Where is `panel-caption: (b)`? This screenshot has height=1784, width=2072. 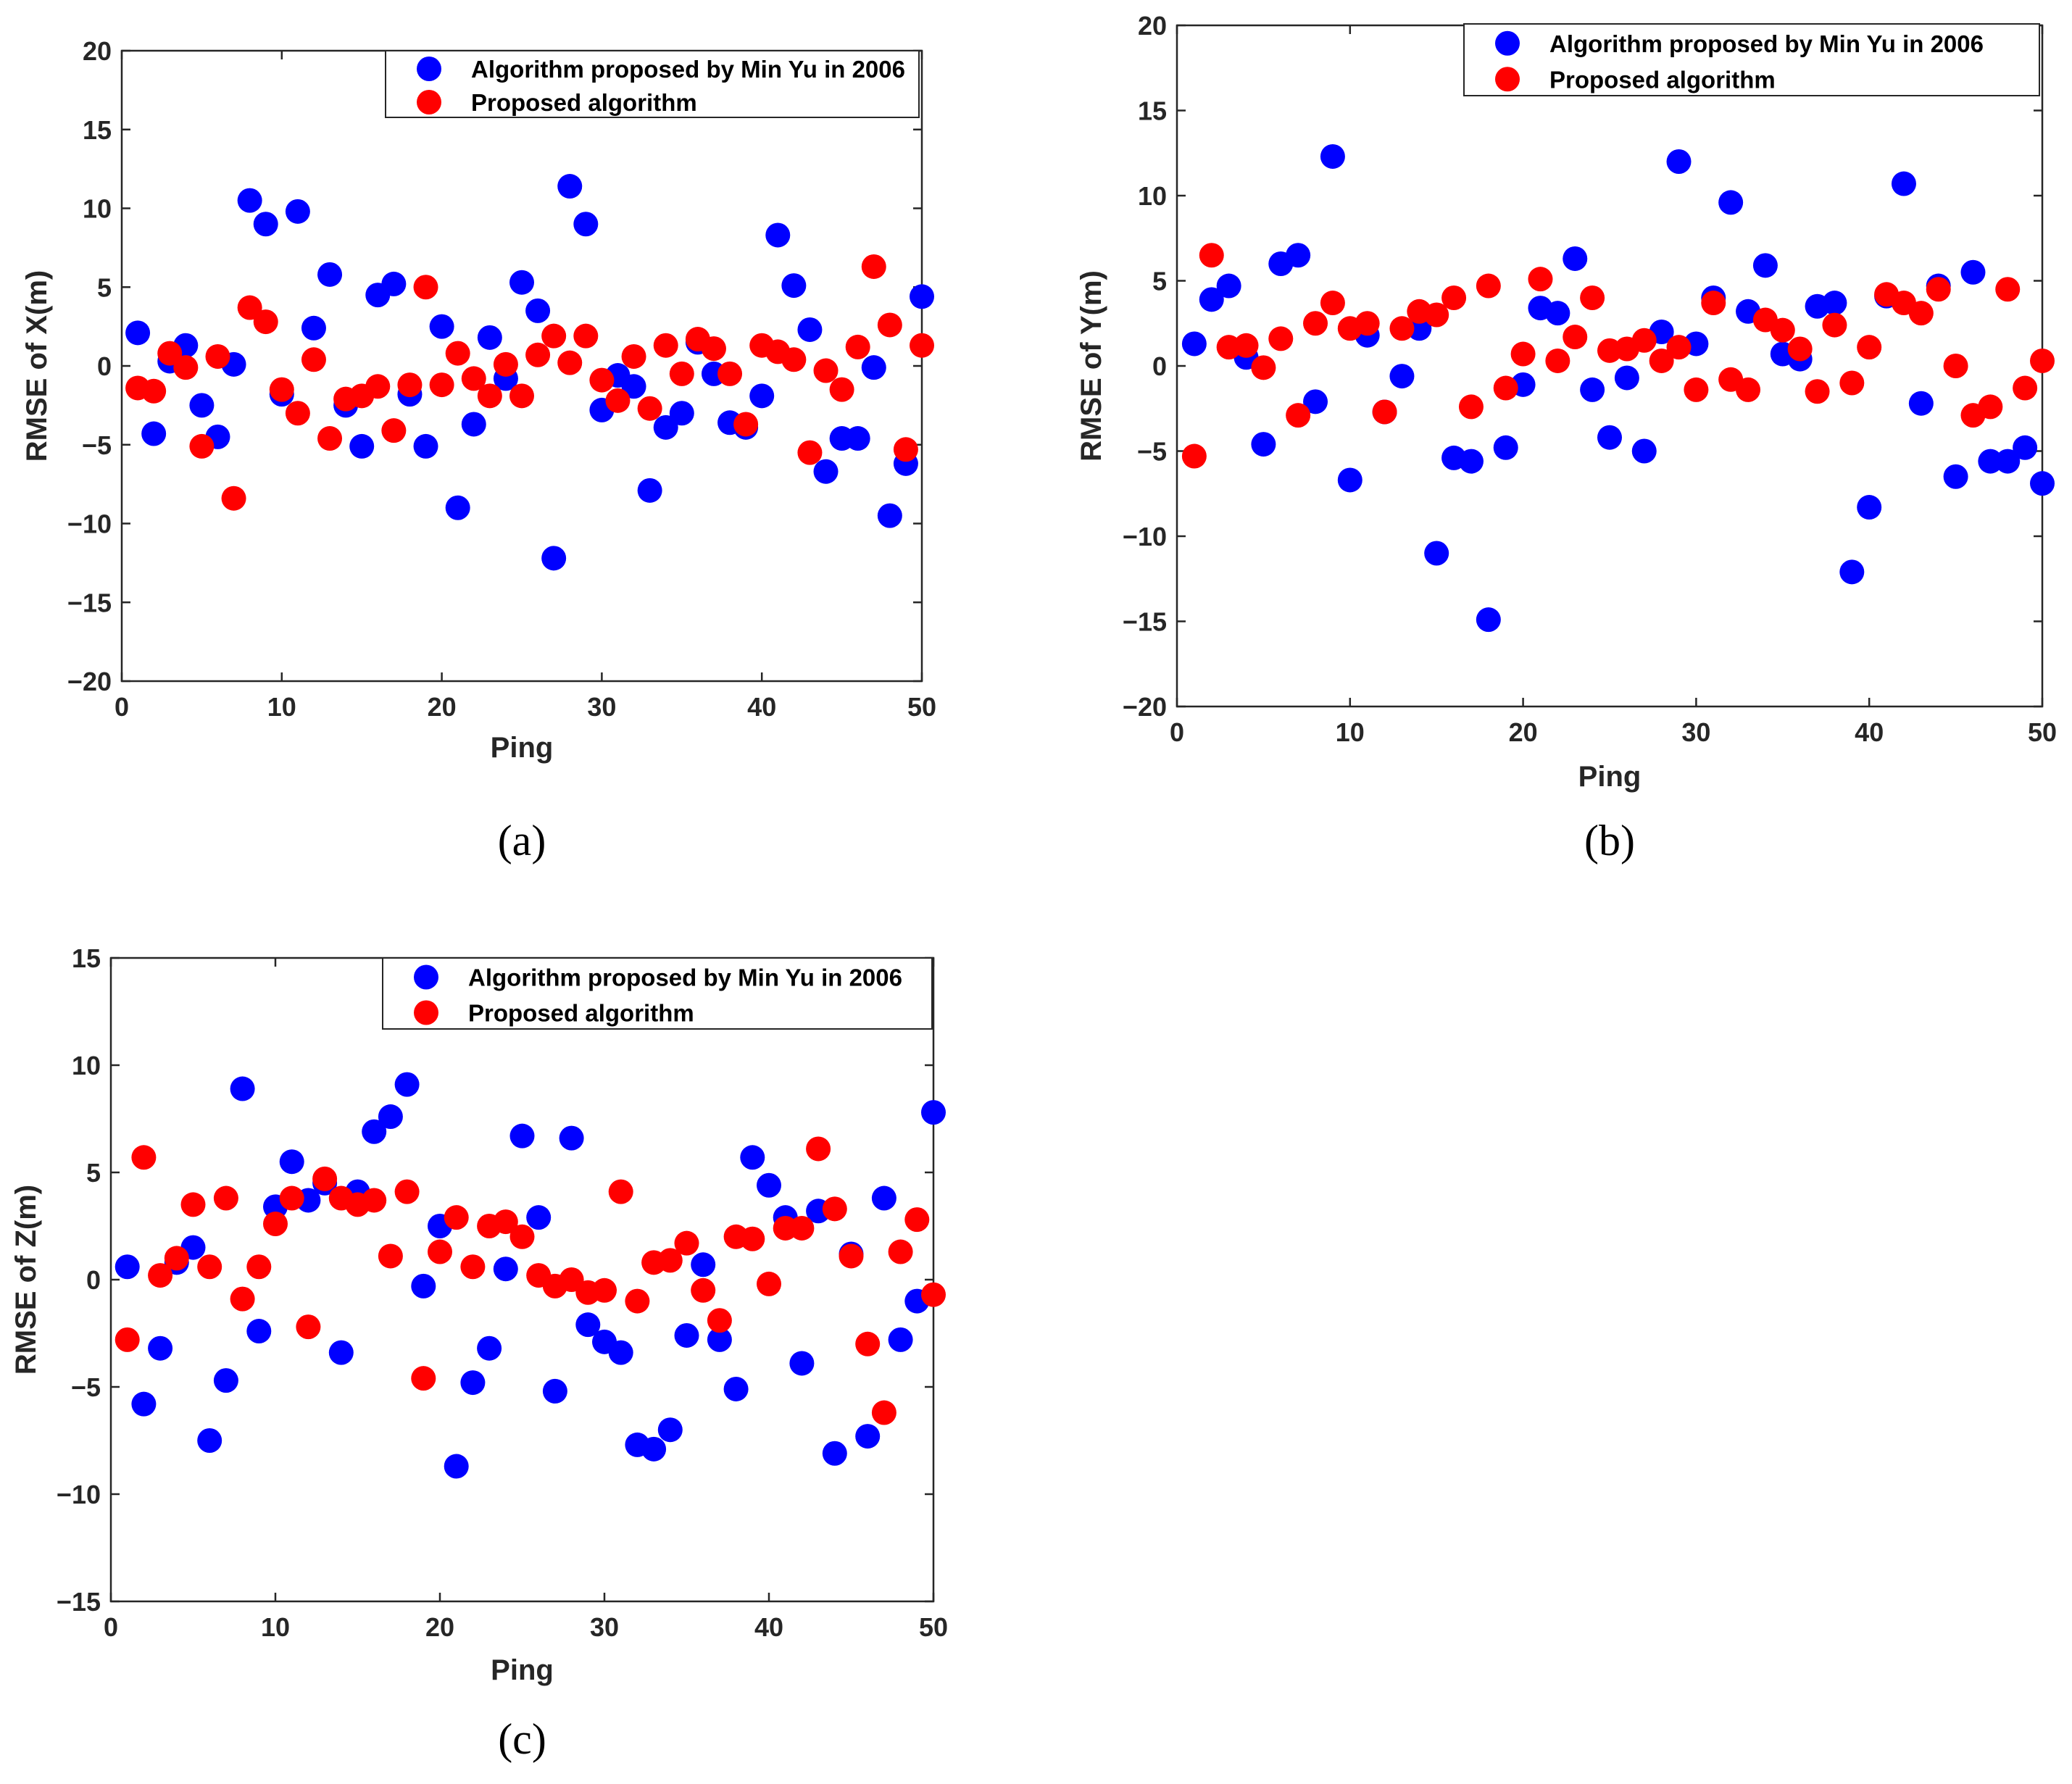 panel-caption: (b) is located at coordinates (1609, 840).